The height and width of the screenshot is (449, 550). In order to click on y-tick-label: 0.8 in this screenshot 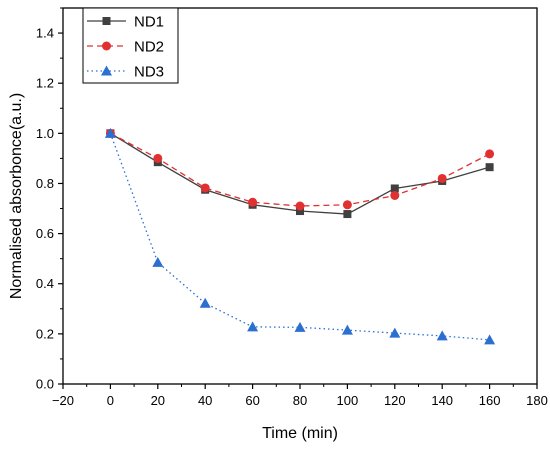, I will do `click(45, 183)`.